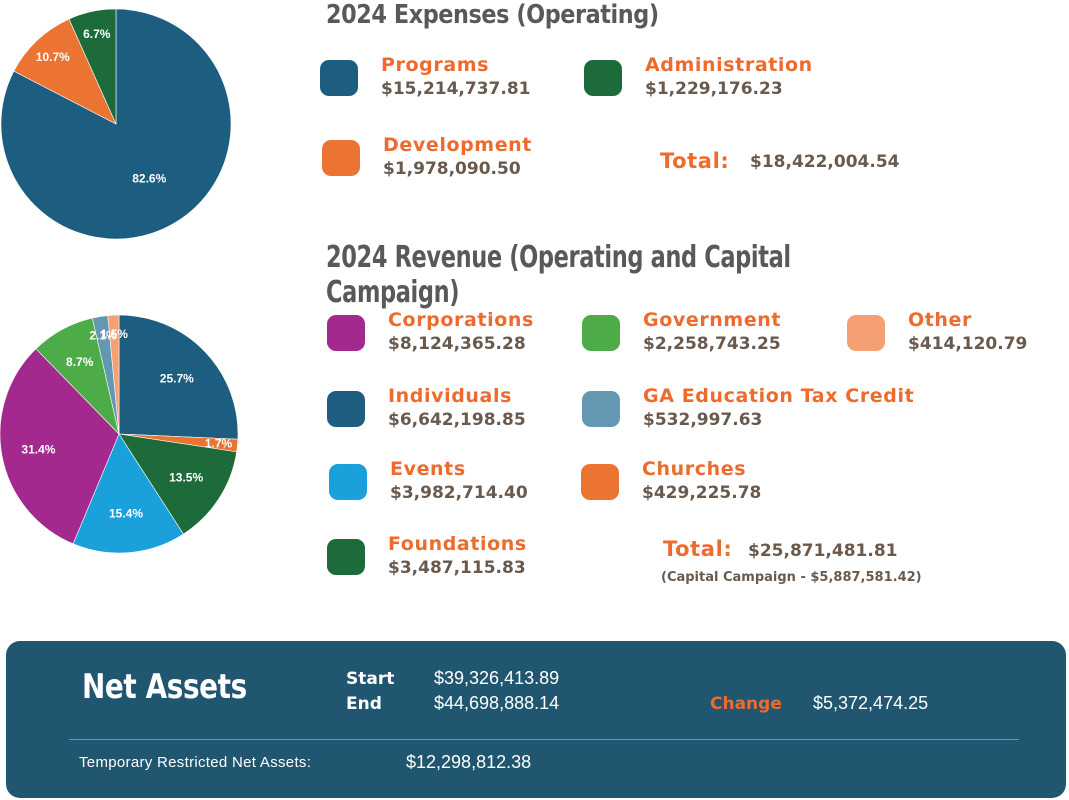 This screenshot has width=1069, height=800. I want to click on end-label: End, so click(364, 704).